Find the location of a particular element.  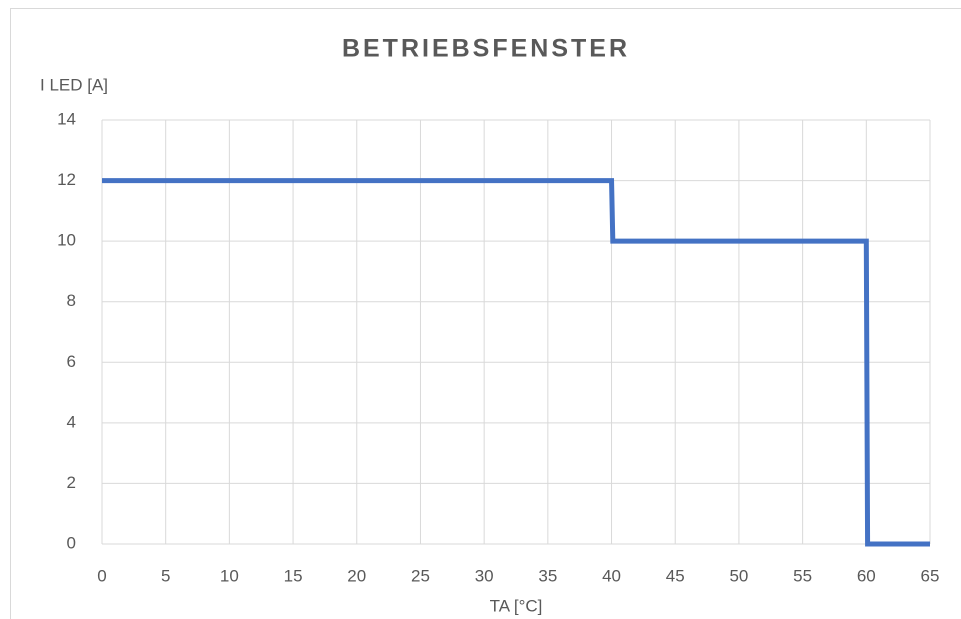

y-axis-title: I LED [A] is located at coordinates (74, 84).